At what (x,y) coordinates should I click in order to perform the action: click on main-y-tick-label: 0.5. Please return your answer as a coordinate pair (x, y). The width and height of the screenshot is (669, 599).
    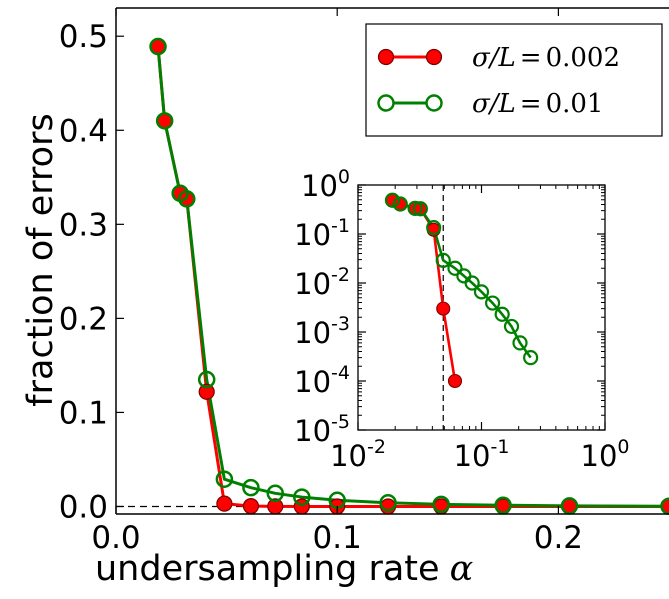
    Looking at the image, I should click on (83, 37).